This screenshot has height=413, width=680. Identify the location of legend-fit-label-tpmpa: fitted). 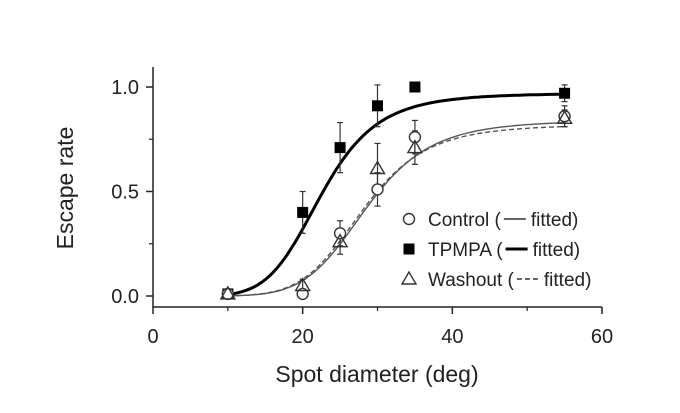
(557, 250).